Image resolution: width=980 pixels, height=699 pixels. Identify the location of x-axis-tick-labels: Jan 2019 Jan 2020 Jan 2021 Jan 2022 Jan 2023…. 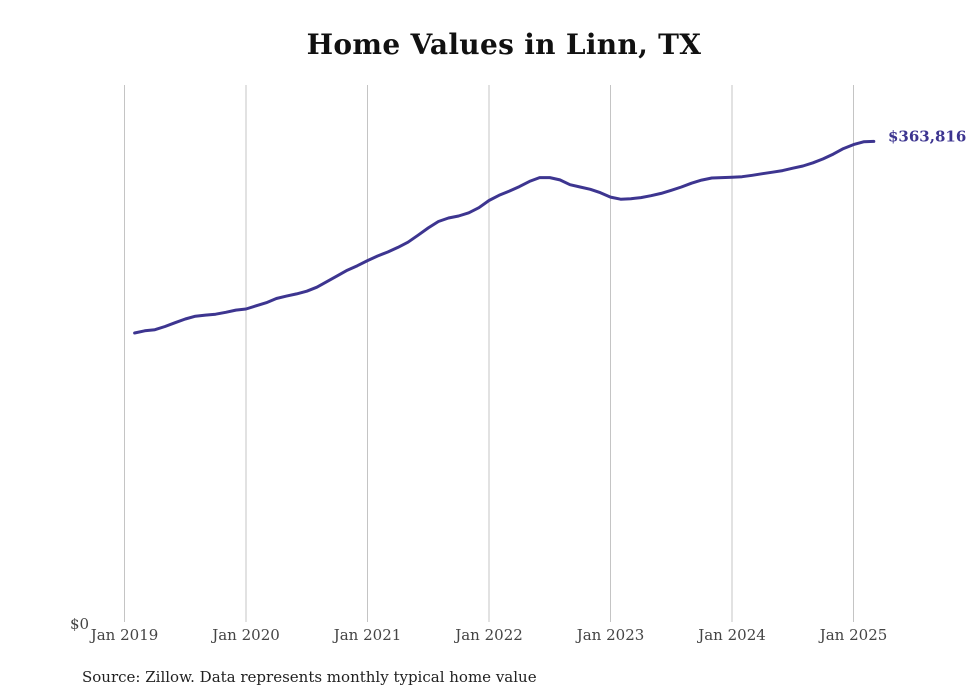
(488, 635).